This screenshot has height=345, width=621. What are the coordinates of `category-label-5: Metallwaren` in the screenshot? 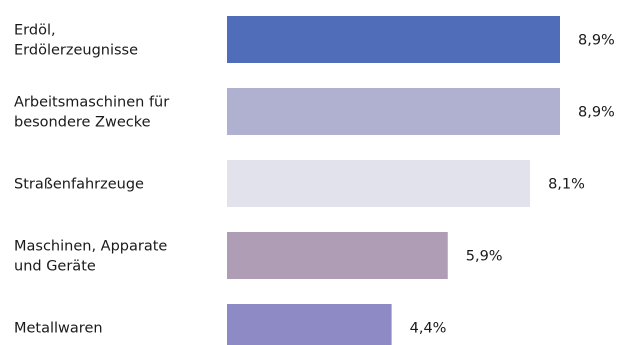 It's located at (58, 329).